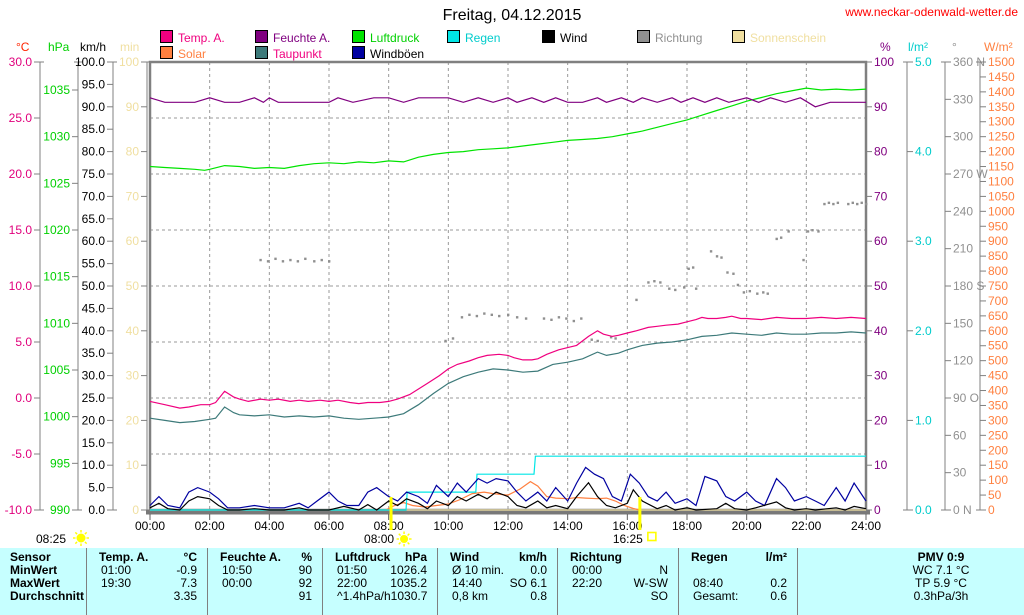 The height and width of the screenshot is (615, 1024). What do you see at coordinates (962, 510) in the screenshot?
I see `axis-tick-label: 0 N` at bounding box center [962, 510].